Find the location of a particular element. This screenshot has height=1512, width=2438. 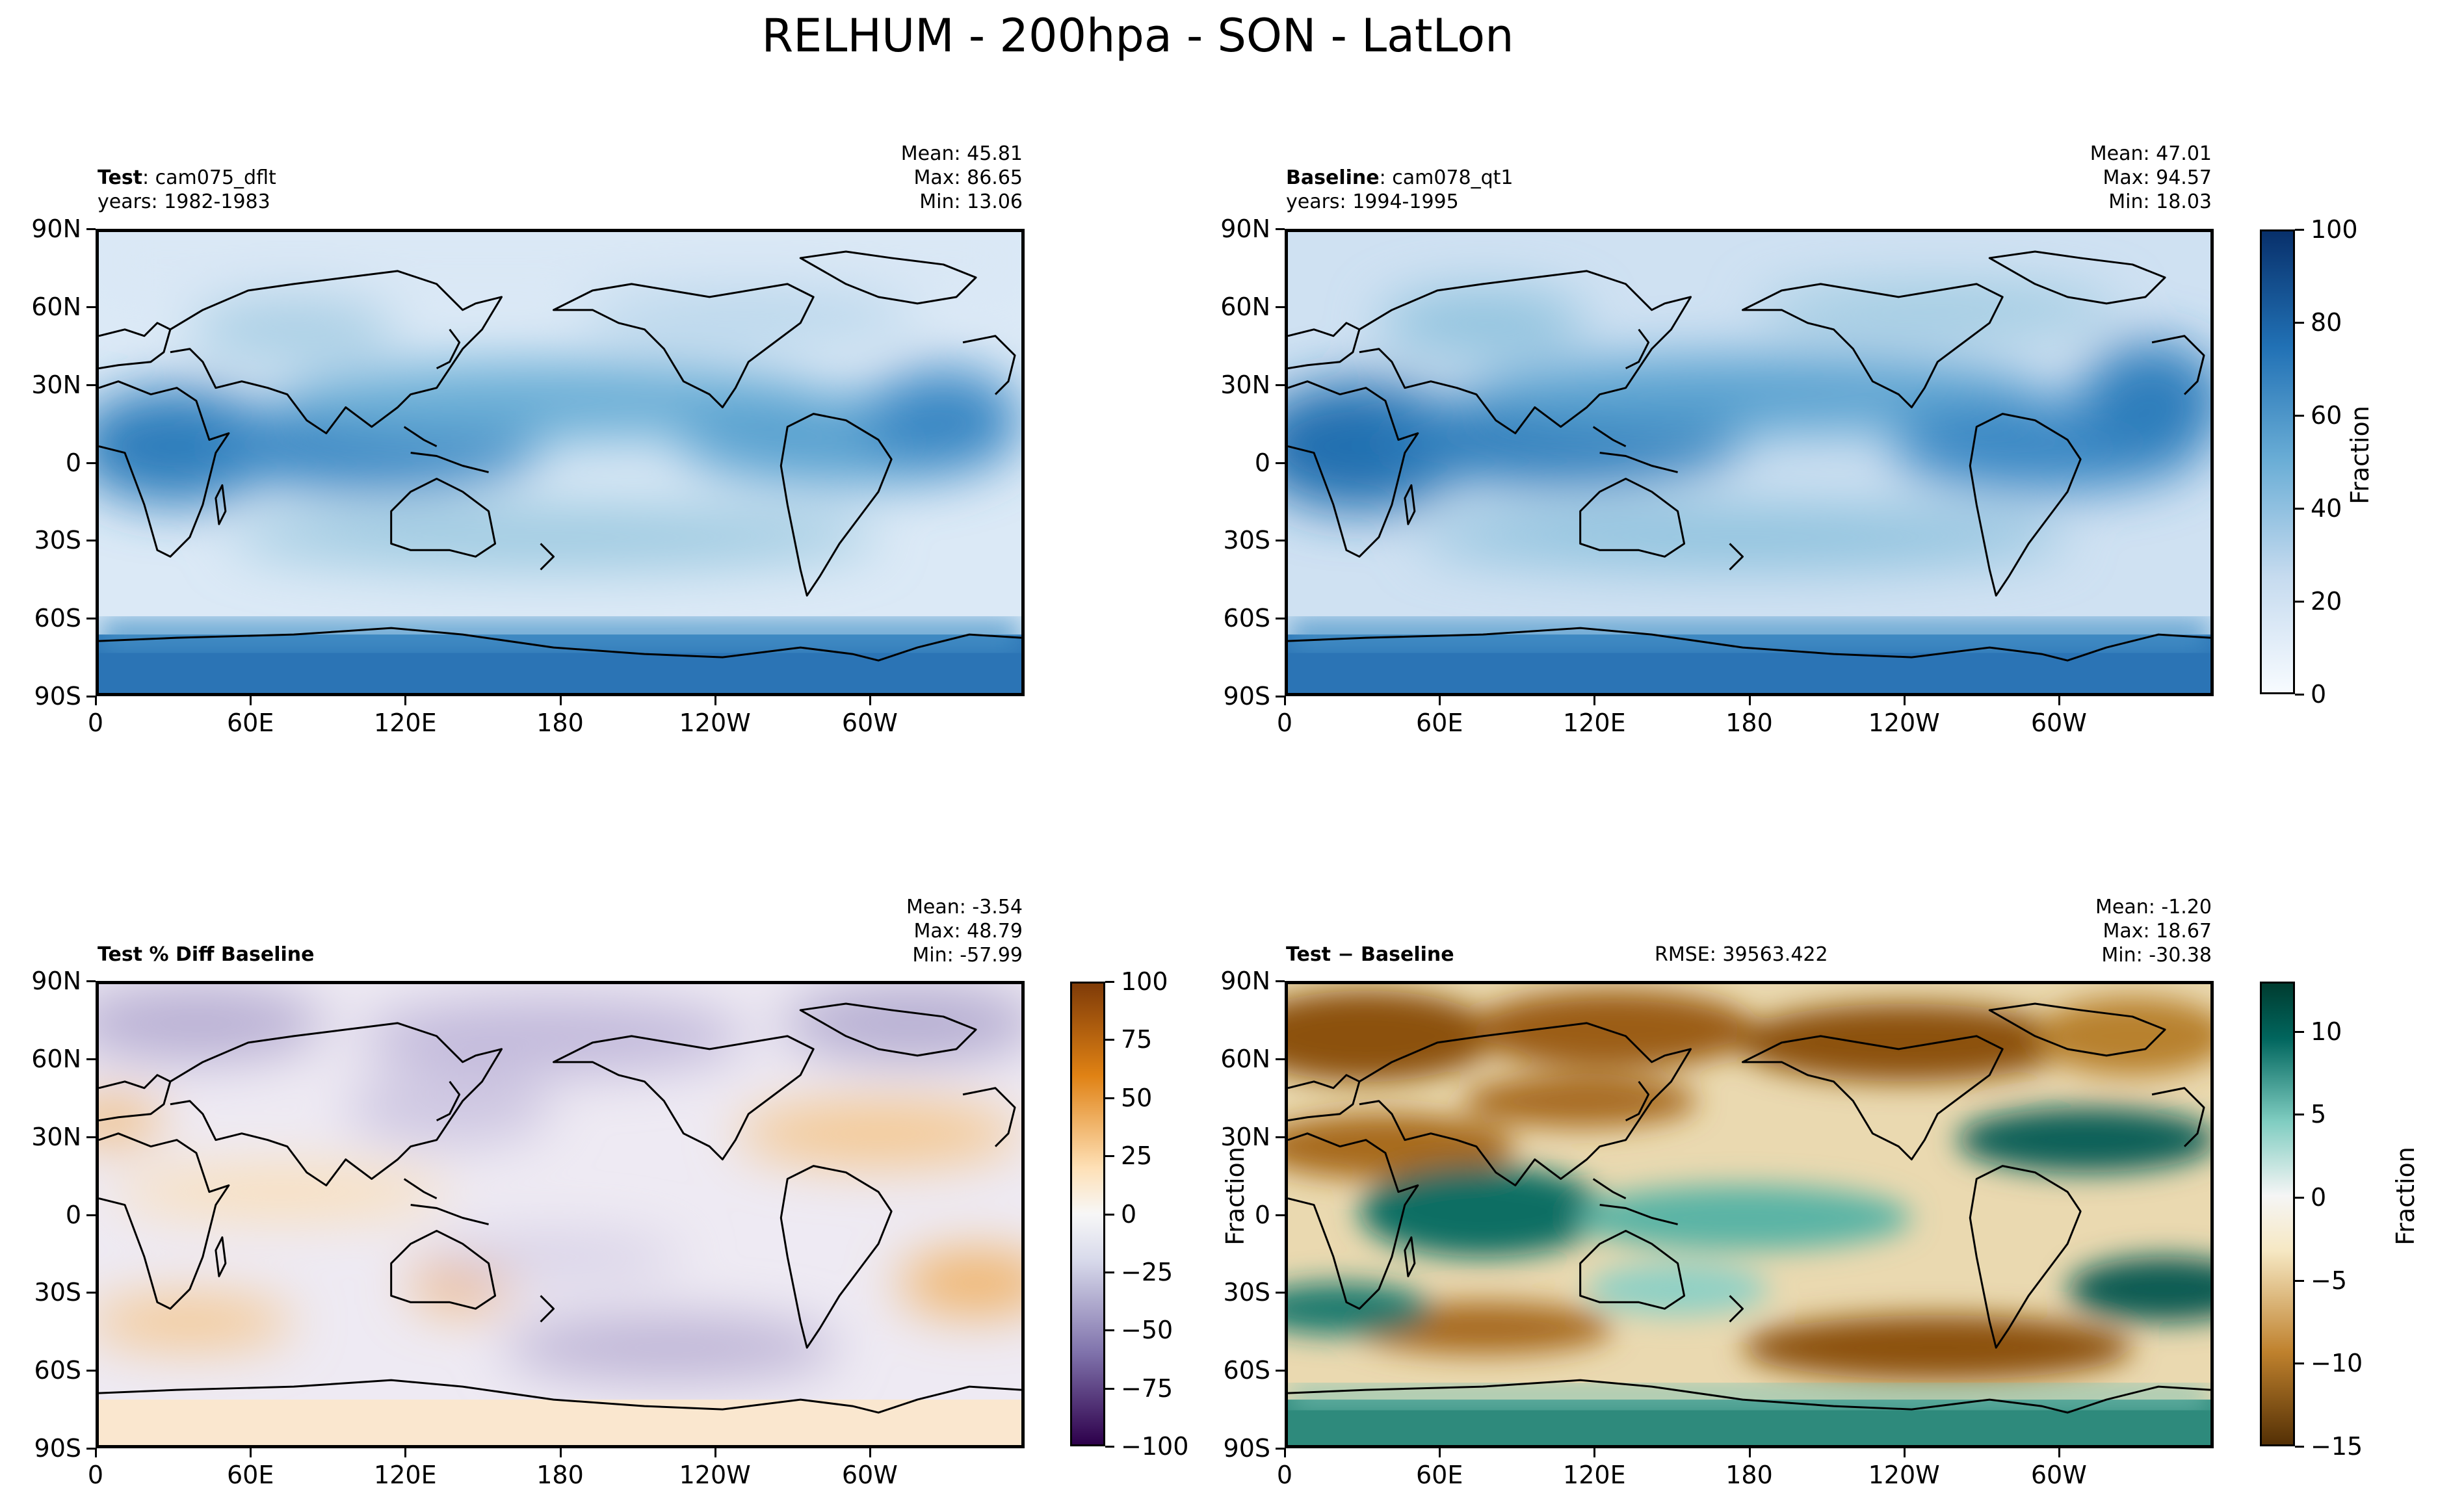

panel-test-years: years: 1982-1983 is located at coordinates (184, 201).